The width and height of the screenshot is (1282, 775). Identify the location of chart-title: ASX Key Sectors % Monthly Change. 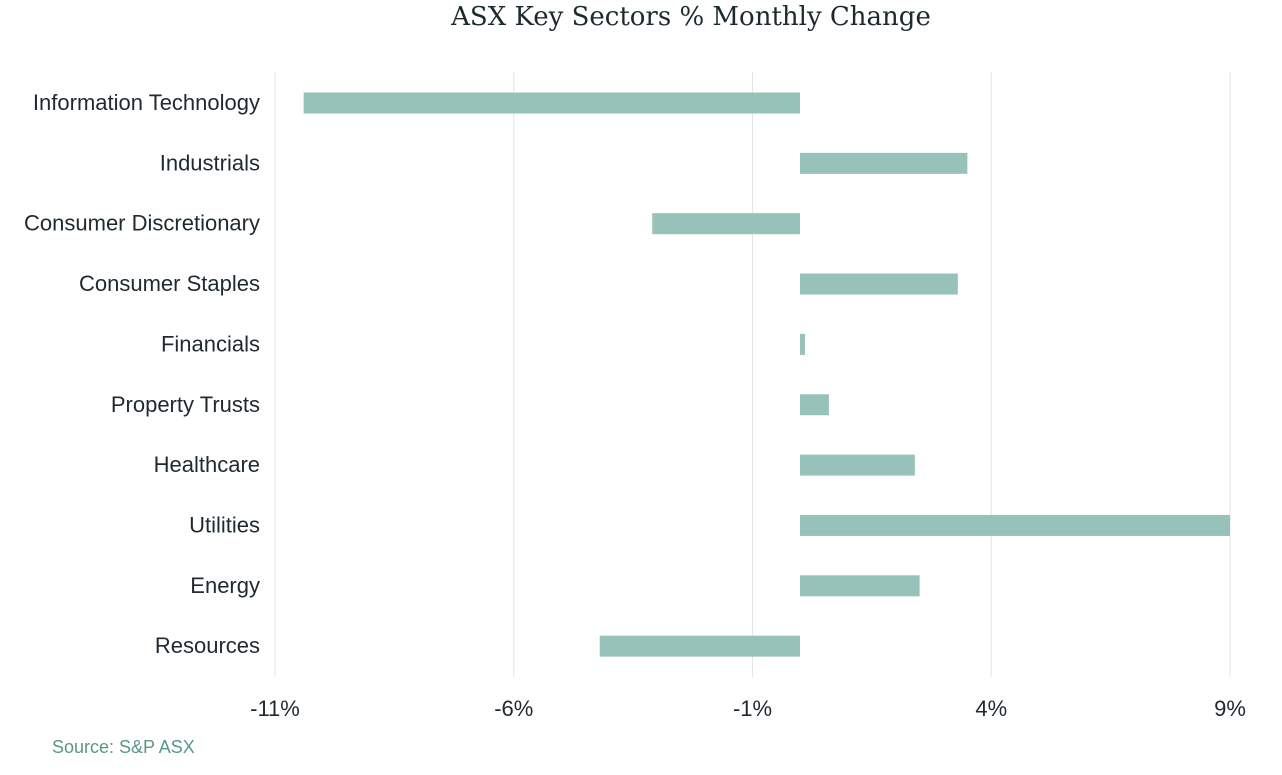
(691, 17).